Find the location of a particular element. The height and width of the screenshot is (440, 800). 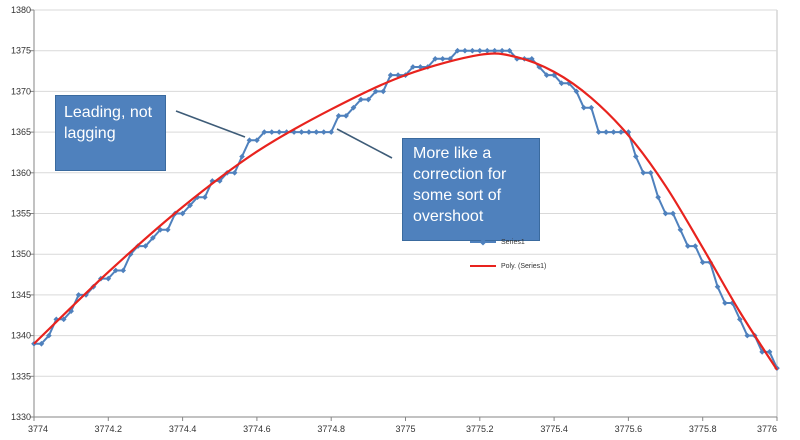

legend-item-series1: Series1 is located at coordinates (525, 242).